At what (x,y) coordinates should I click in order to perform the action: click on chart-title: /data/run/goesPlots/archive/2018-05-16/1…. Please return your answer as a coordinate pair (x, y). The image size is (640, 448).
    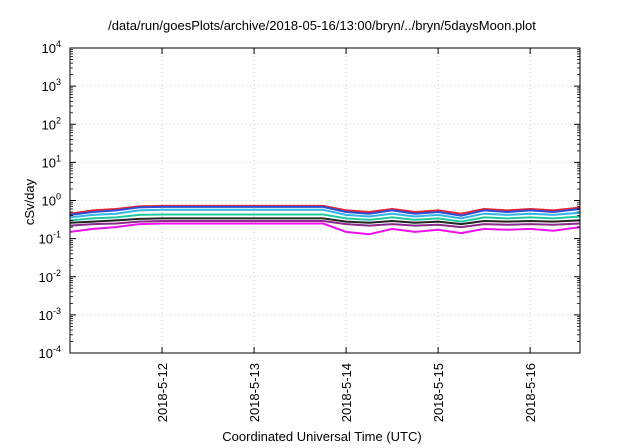
    Looking at the image, I should click on (322, 25).